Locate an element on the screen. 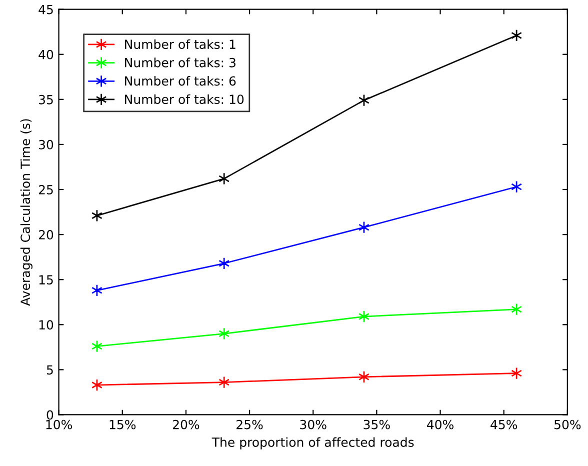 This screenshot has width=588, height=466. y-tick-label: 35 is located at coordinates (45, 99).